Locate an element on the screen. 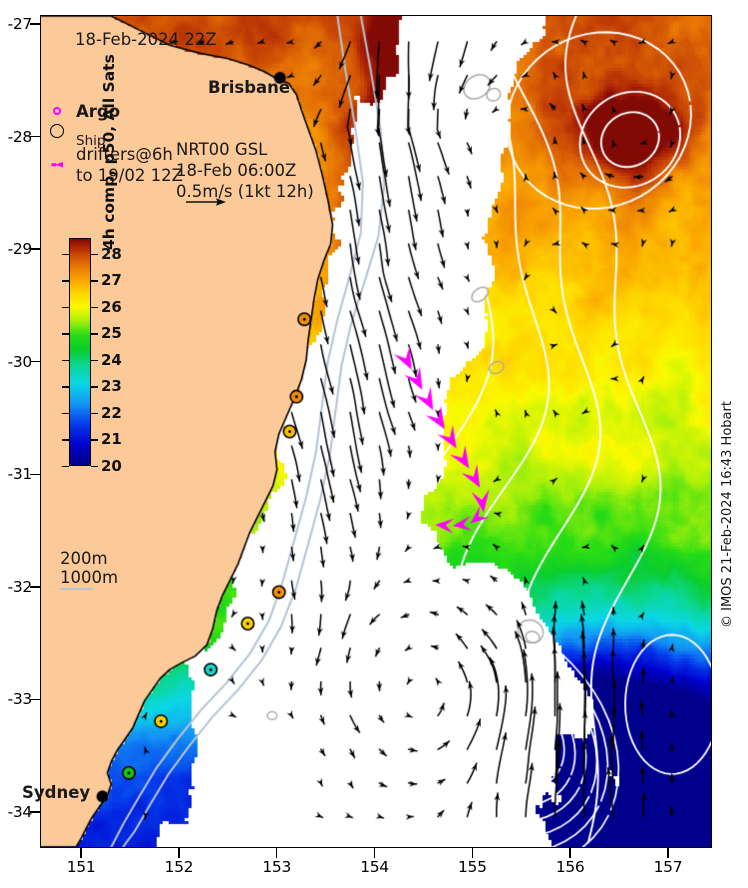  city-label-brisbane: Brisbane is located at coordinates (249, 87).